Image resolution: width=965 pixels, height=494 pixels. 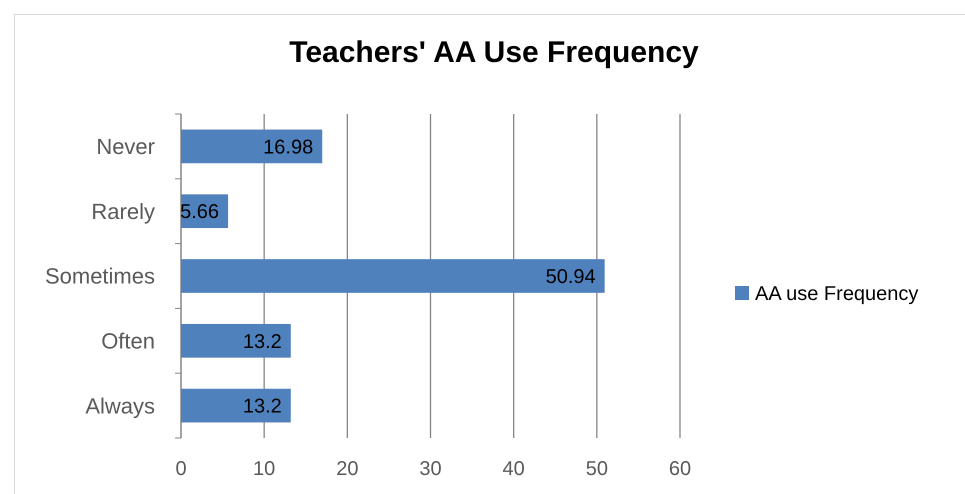 I want to click on data-label: 16.98, so click(x=288, y=147).